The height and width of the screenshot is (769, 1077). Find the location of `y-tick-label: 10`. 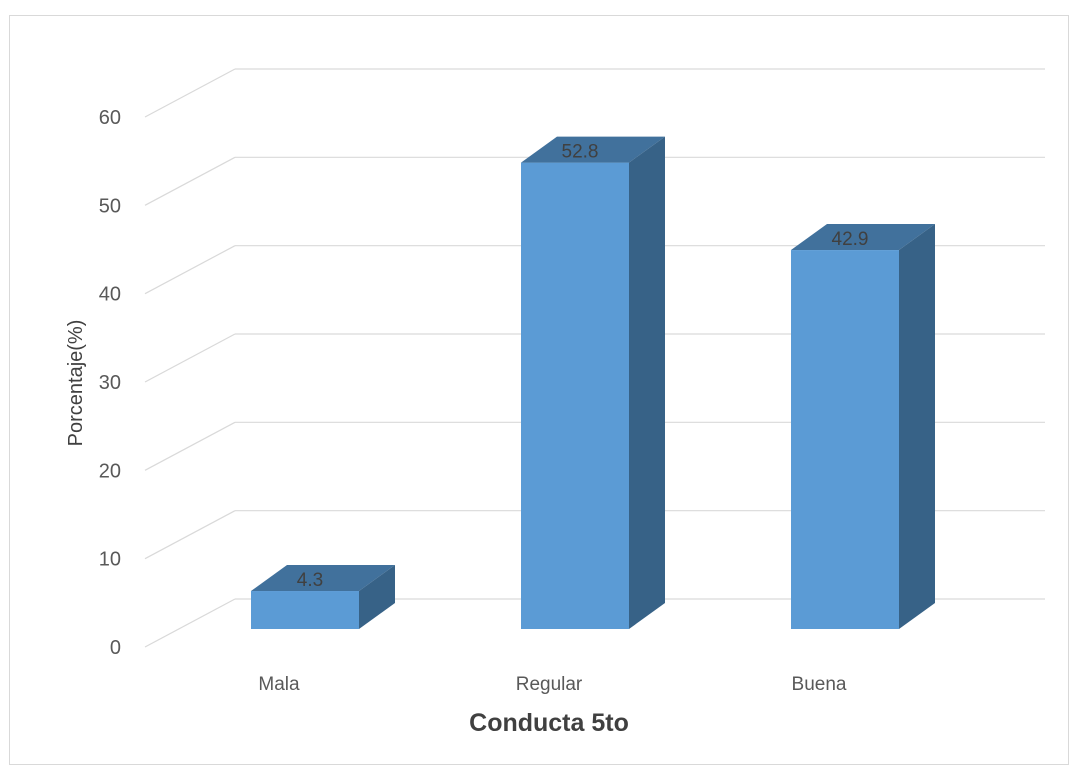

y-tick-label: 10 is located at coordinates (110, 560).